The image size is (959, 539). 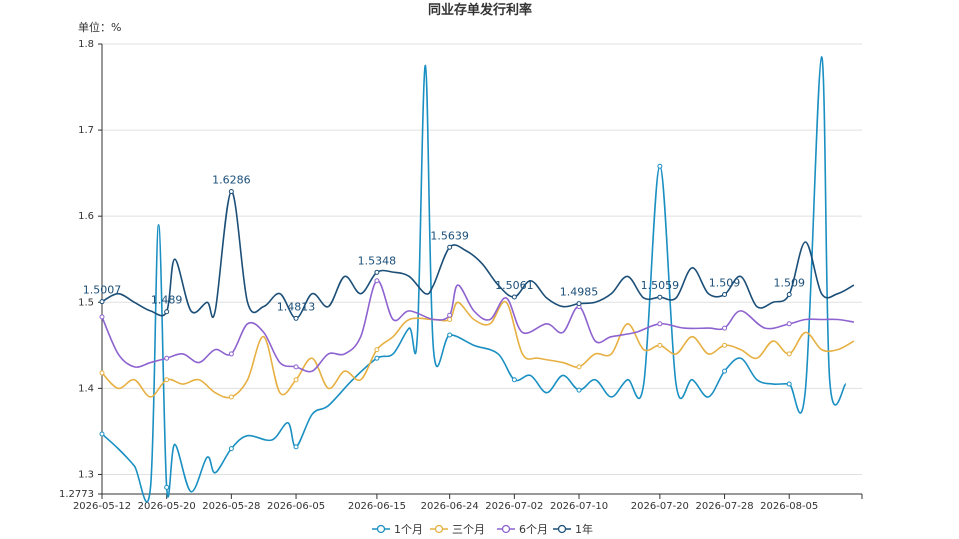 I want to click on data-label: 1.5061, so click(x=514, y=285).